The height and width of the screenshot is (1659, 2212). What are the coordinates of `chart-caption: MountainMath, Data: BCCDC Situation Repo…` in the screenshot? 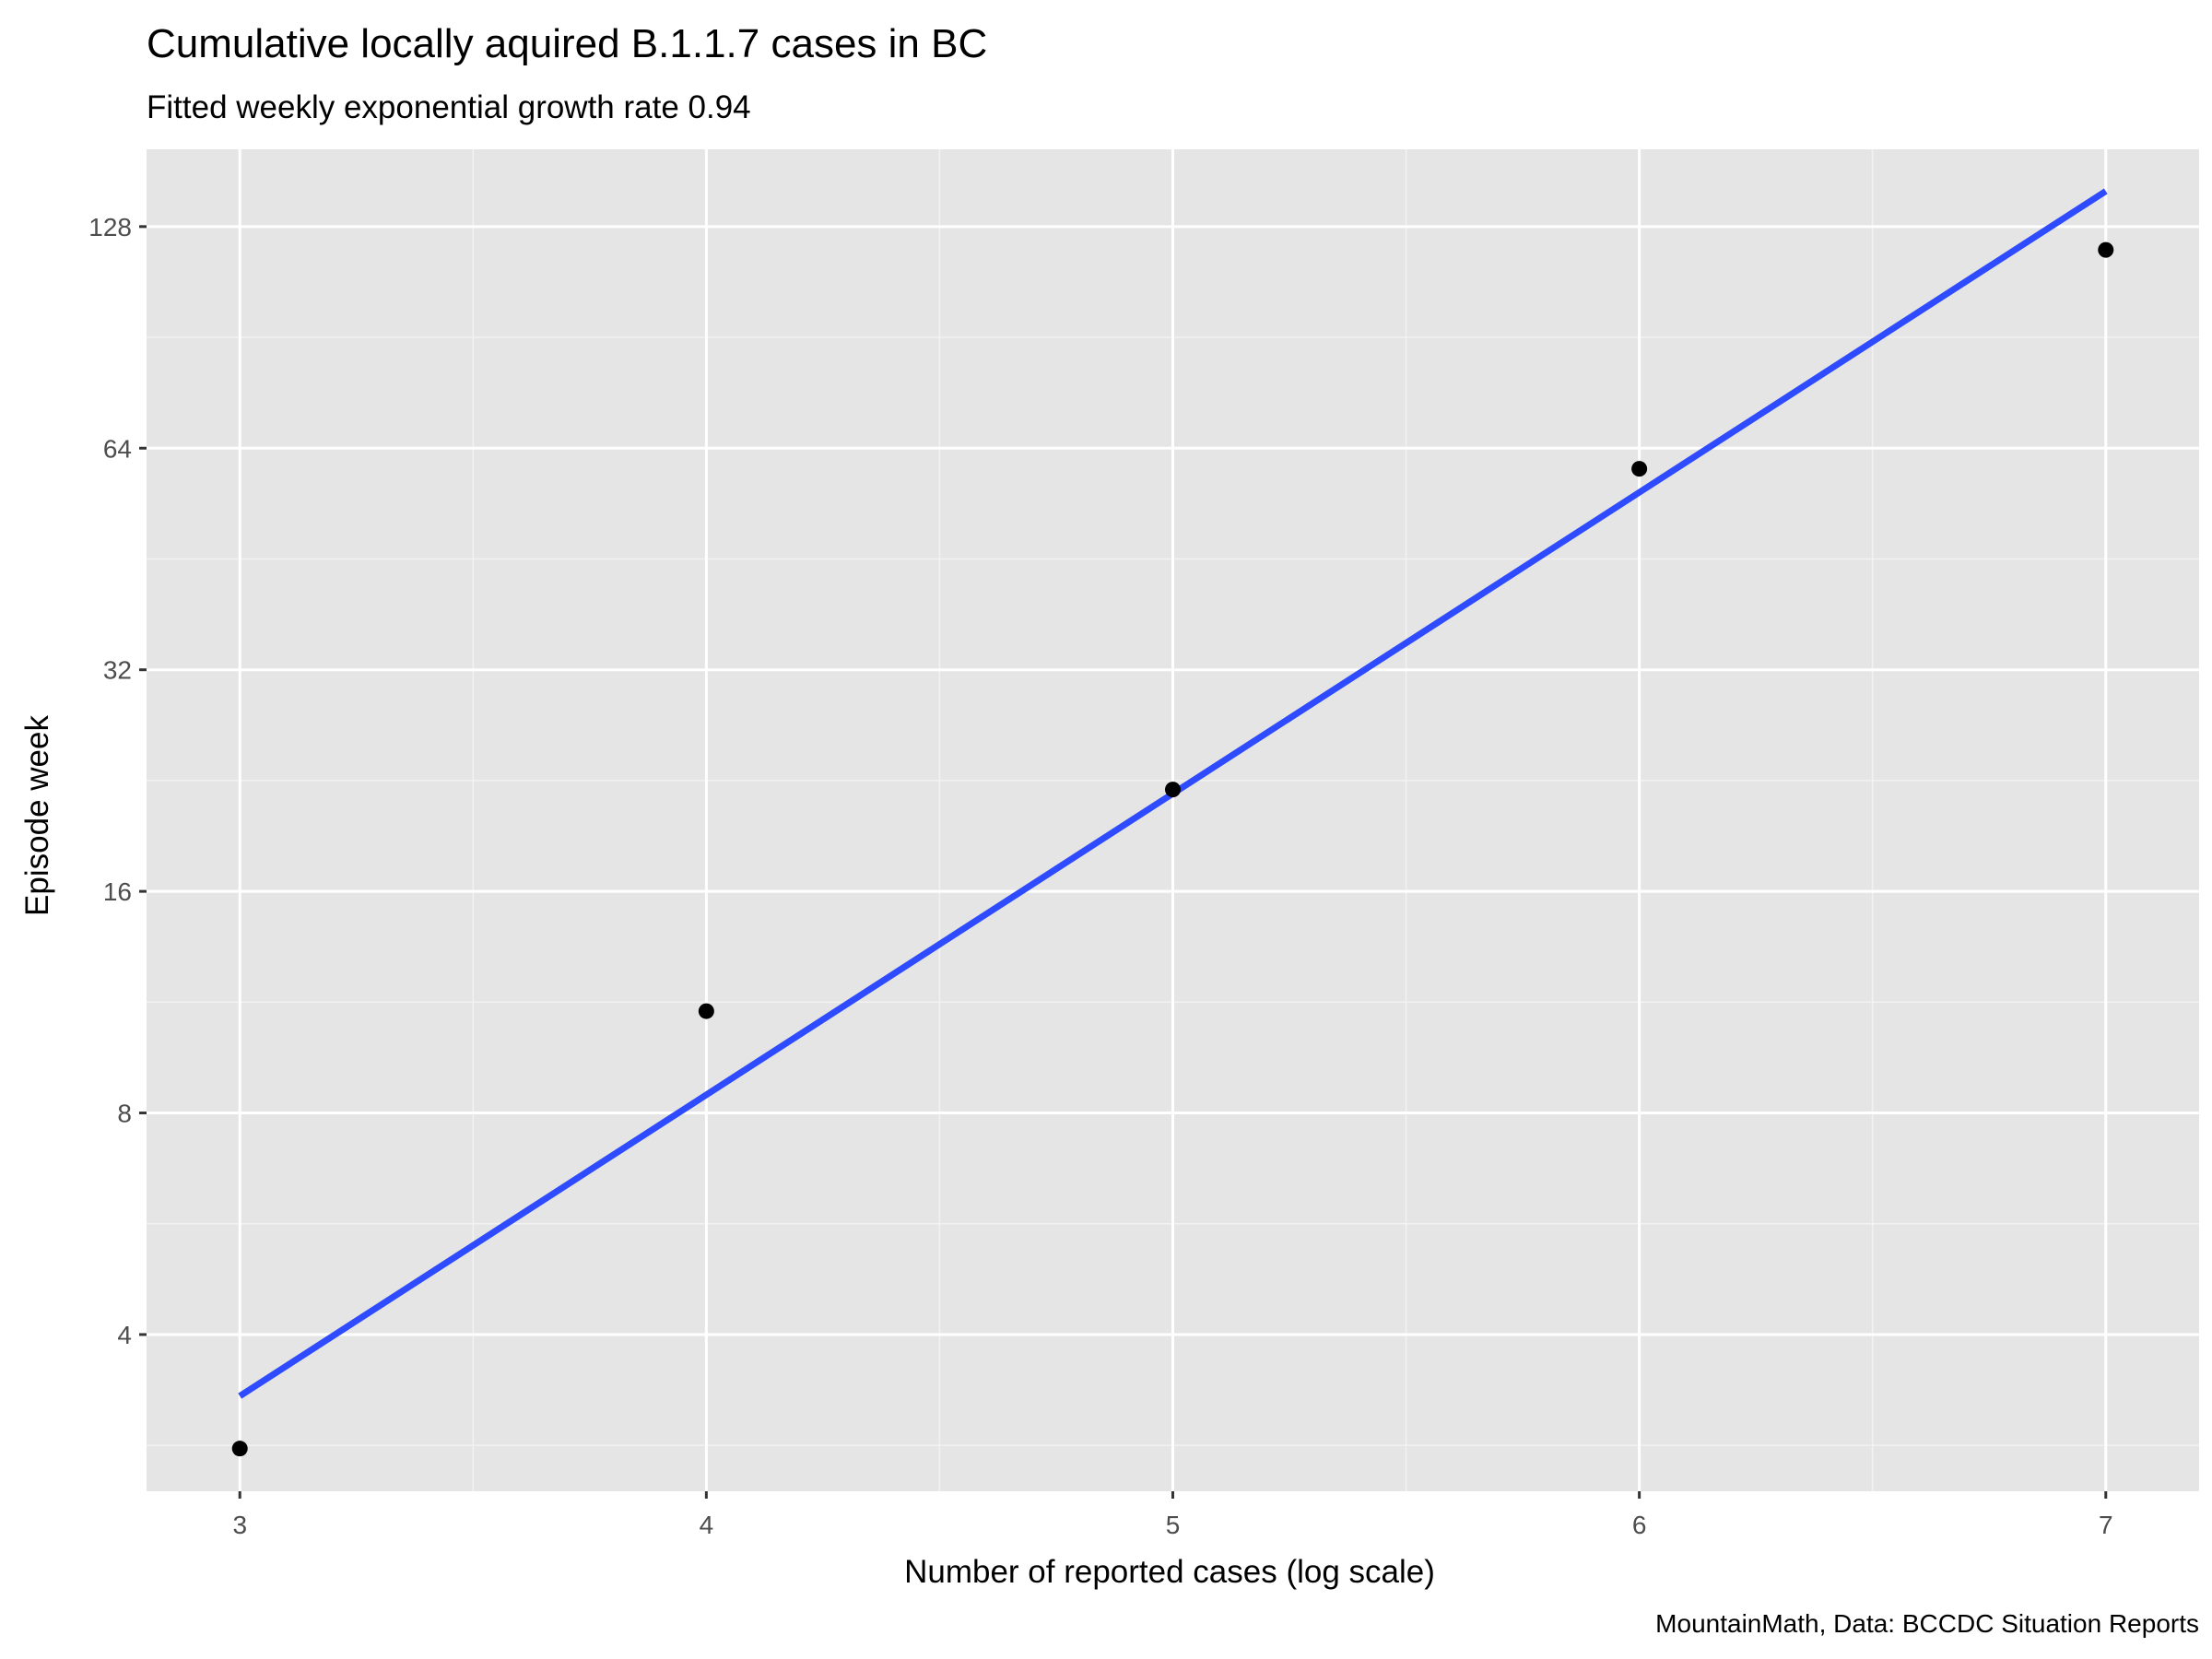 It's located at (1927, 1623).